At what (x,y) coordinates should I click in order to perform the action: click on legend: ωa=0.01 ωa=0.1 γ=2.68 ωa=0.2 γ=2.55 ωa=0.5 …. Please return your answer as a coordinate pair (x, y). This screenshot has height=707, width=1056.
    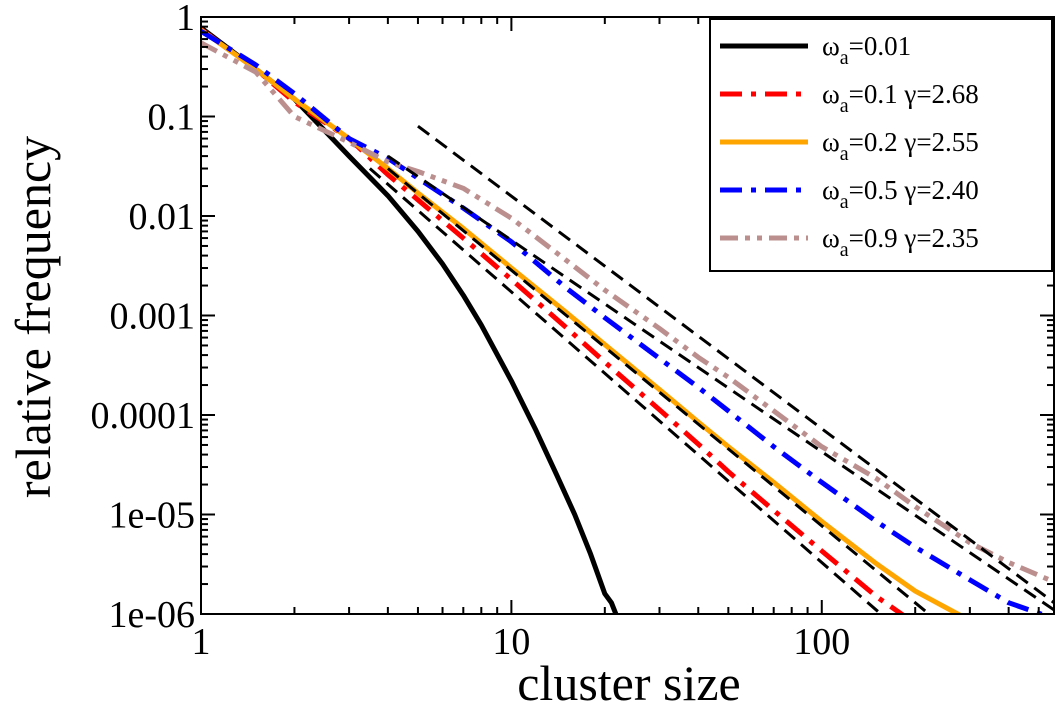
    Looking at the image, I should click on (881, 145).